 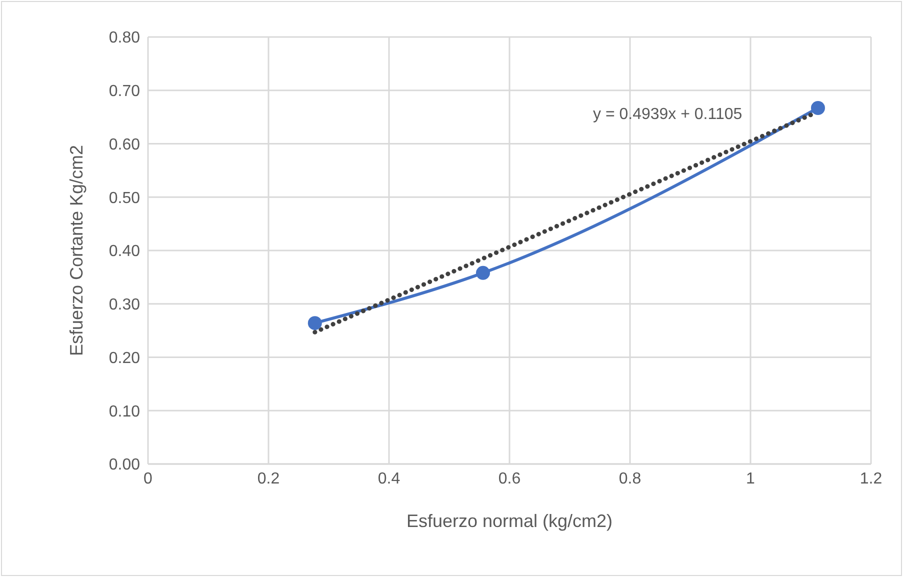 I want to click on x-tick-label: 0.4, so click(x=389, y=479).